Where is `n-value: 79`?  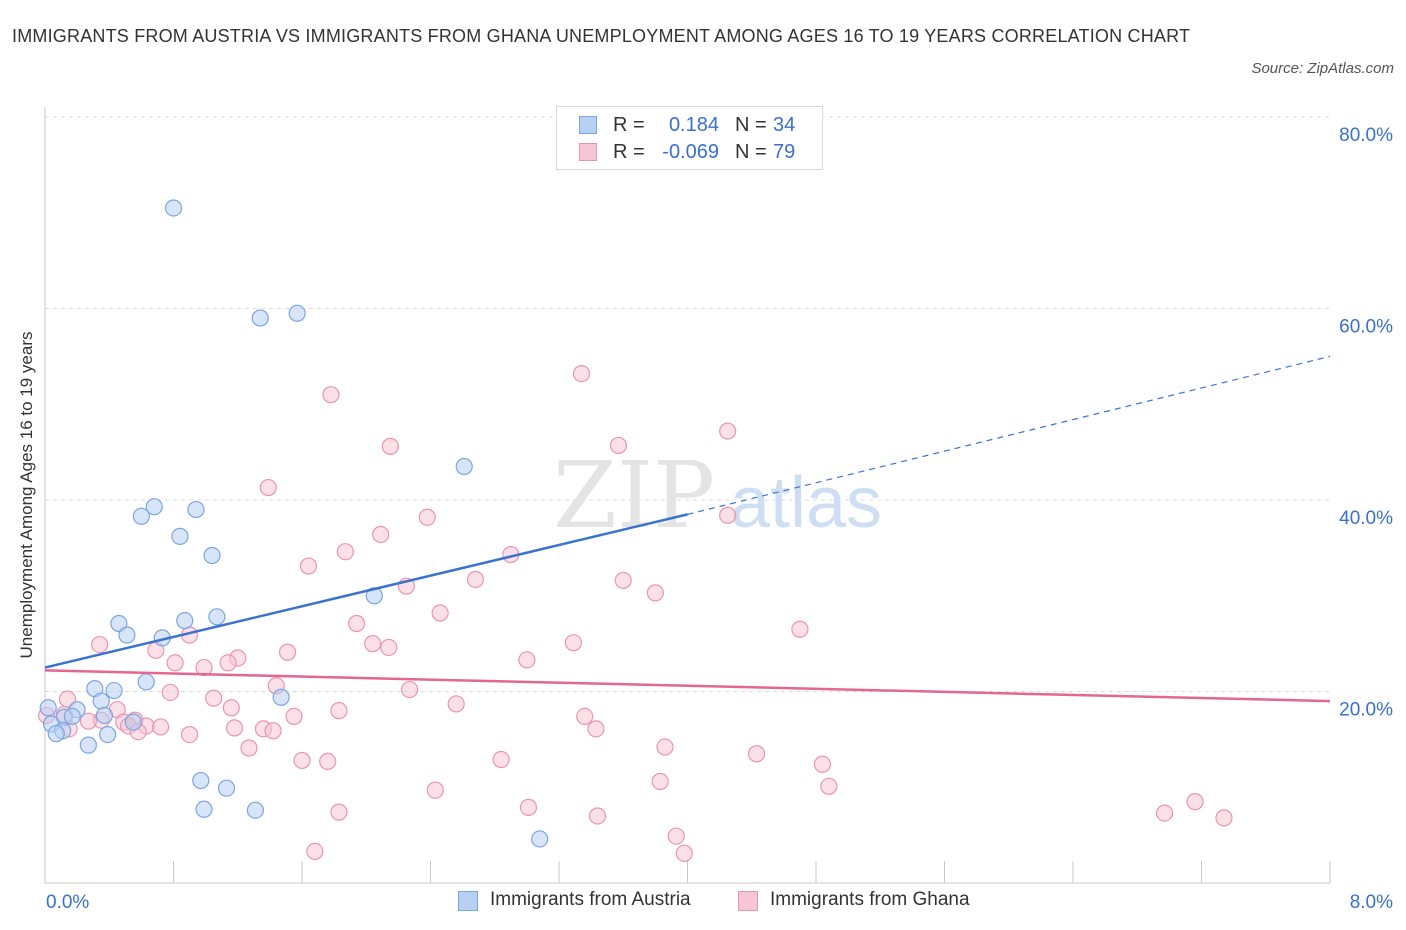
n-value: 79 is located at coordinates (784, 152).